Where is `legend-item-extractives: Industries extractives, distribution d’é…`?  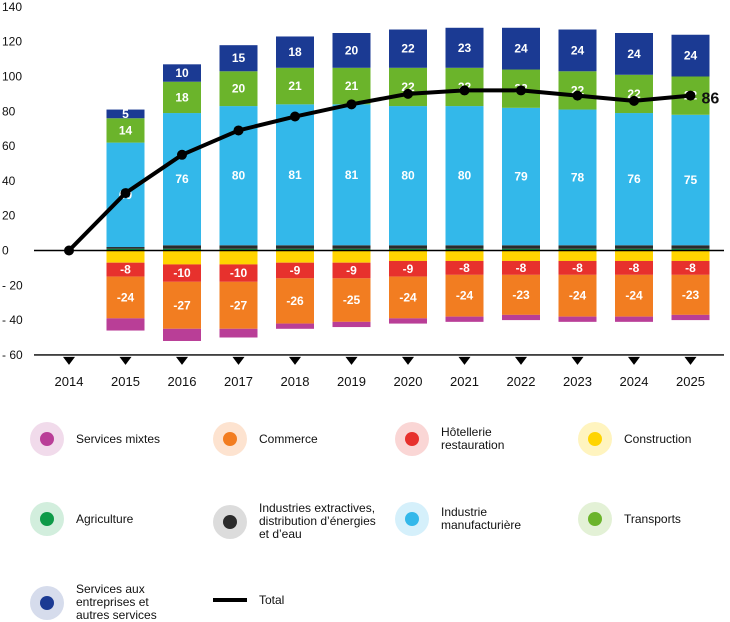 legend-item-extractives: Industries extractives, distribution d’é… is located at coordinates (294, 521).